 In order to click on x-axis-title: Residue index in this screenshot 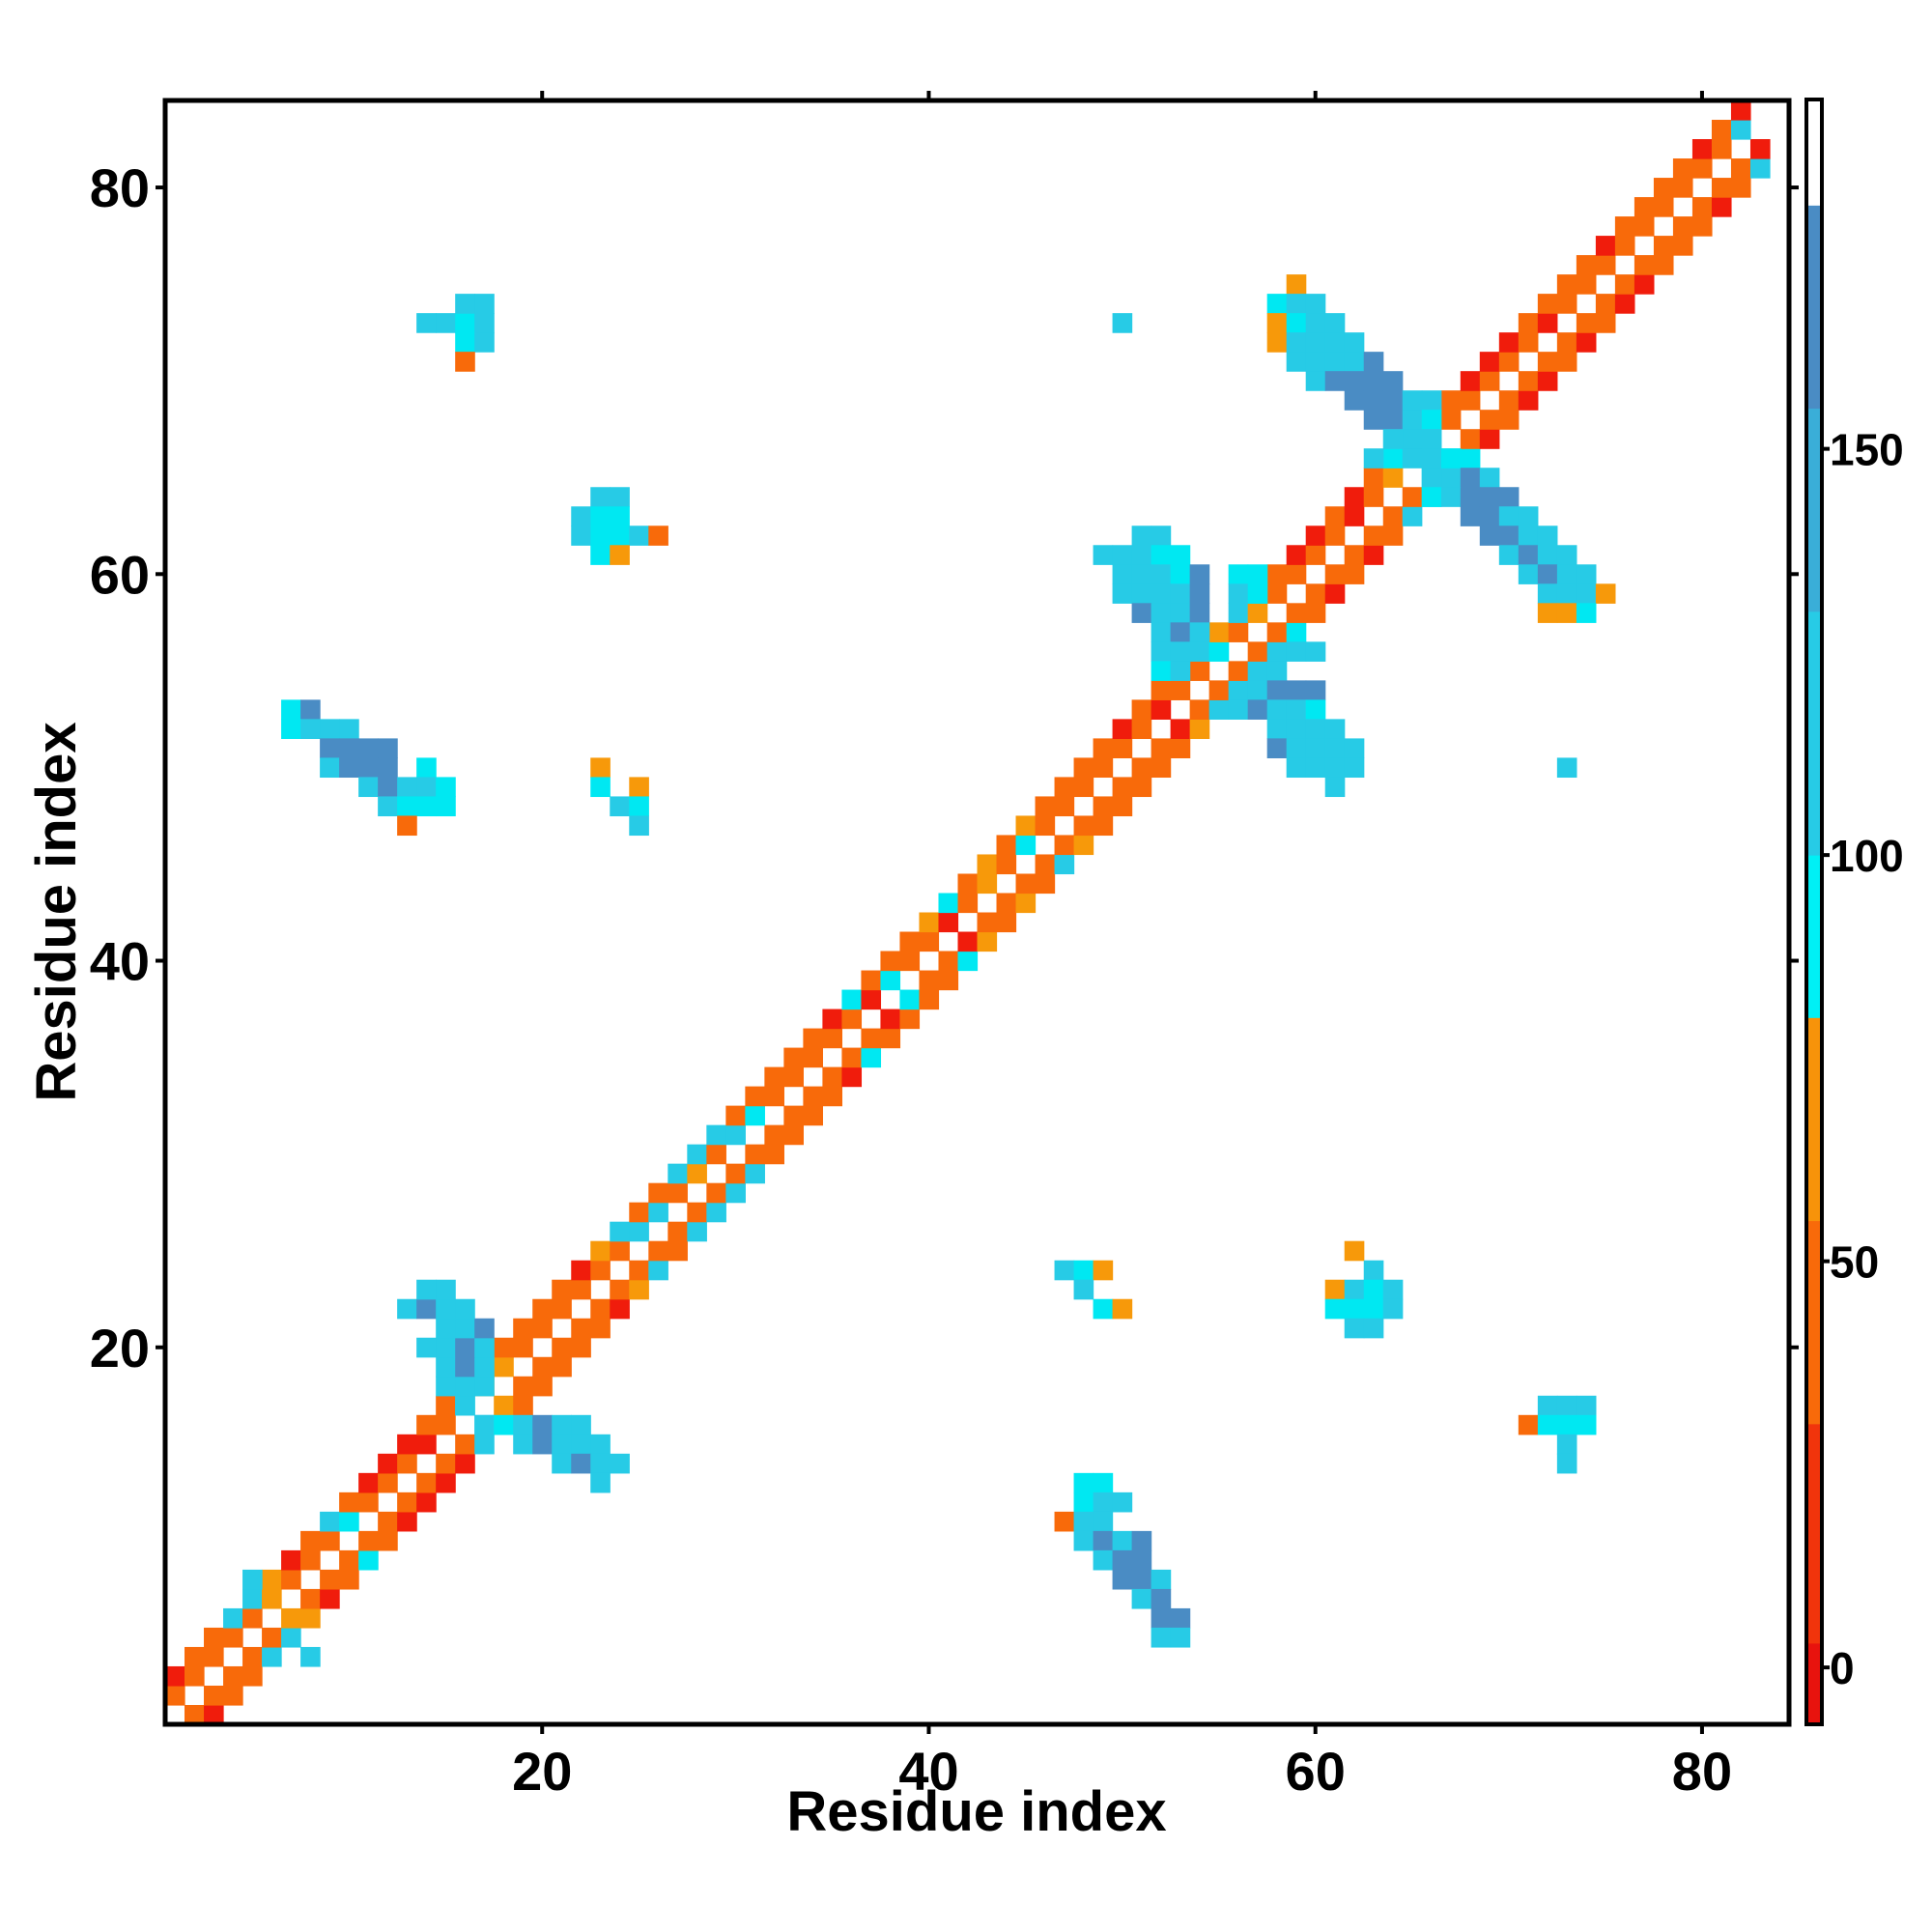, I will do `click(976, 1811)`.